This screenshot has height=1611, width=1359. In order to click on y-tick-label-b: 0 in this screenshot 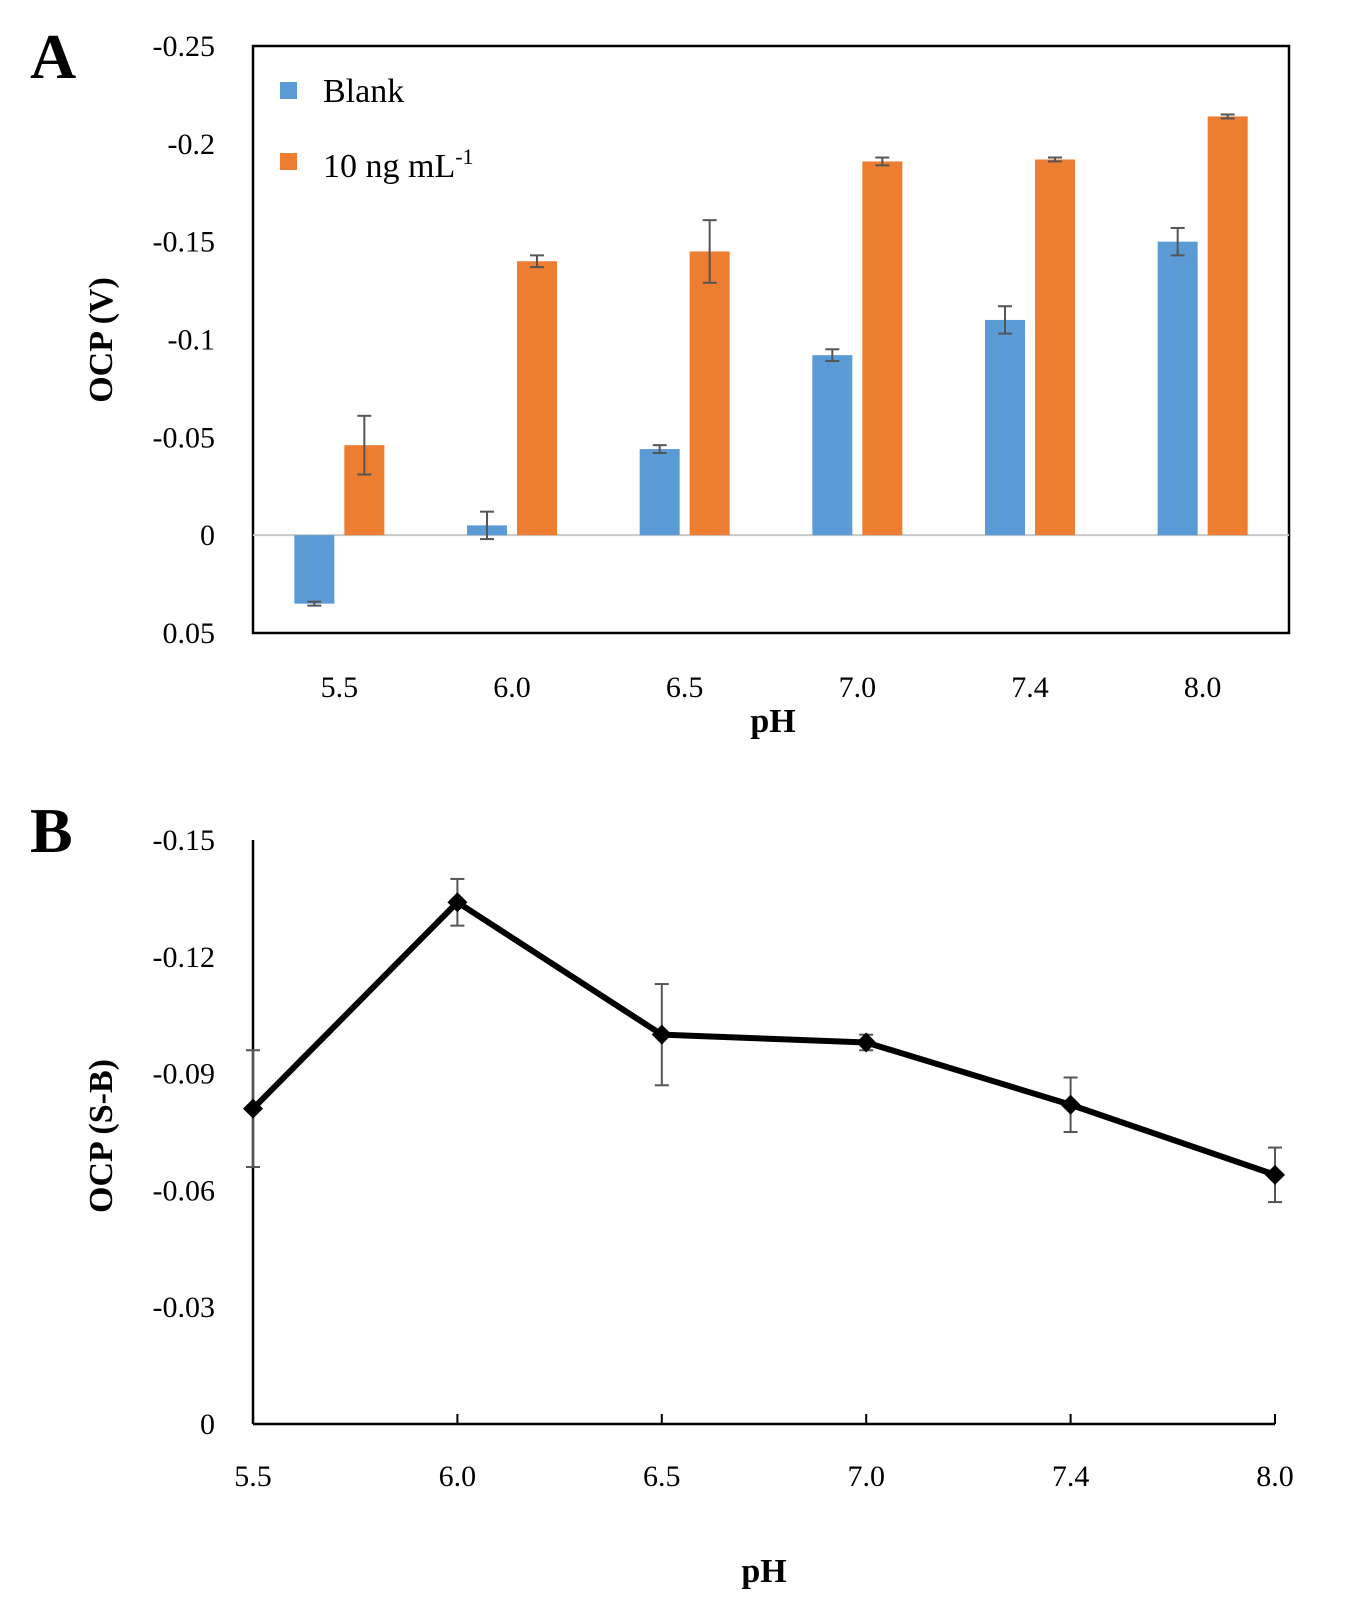, I will do `click(207, 1424)`.